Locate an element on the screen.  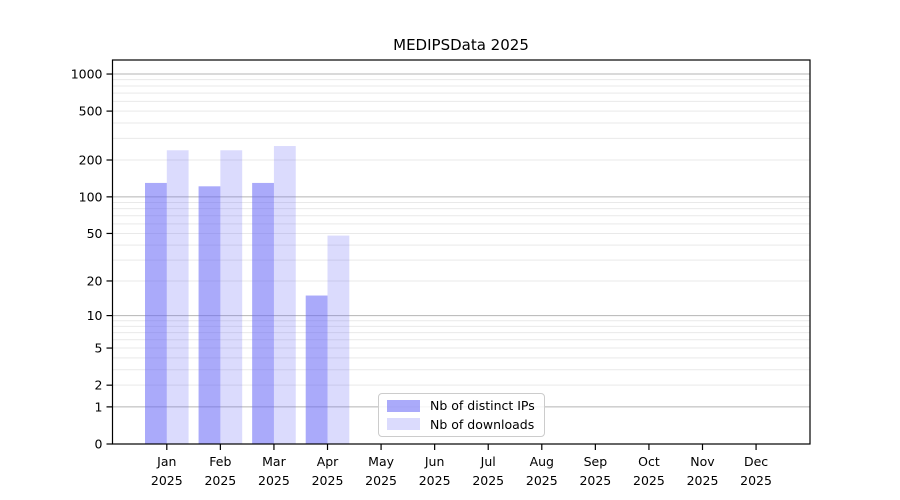
legend-swatch-downloads is located at coordinates (403, 424).